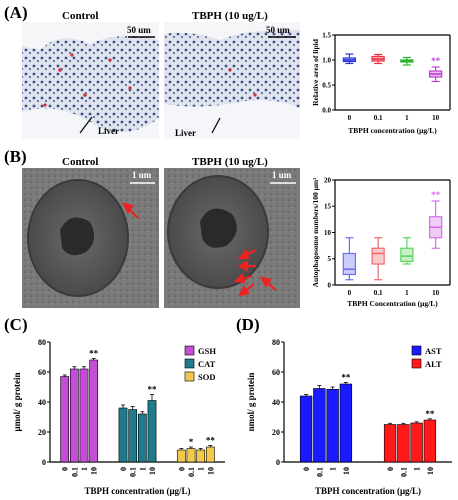  Describe the element at coordinates (278, 30) in the screenshot. I see `micrograph-a-tbph-scale: 50 um` at that location.